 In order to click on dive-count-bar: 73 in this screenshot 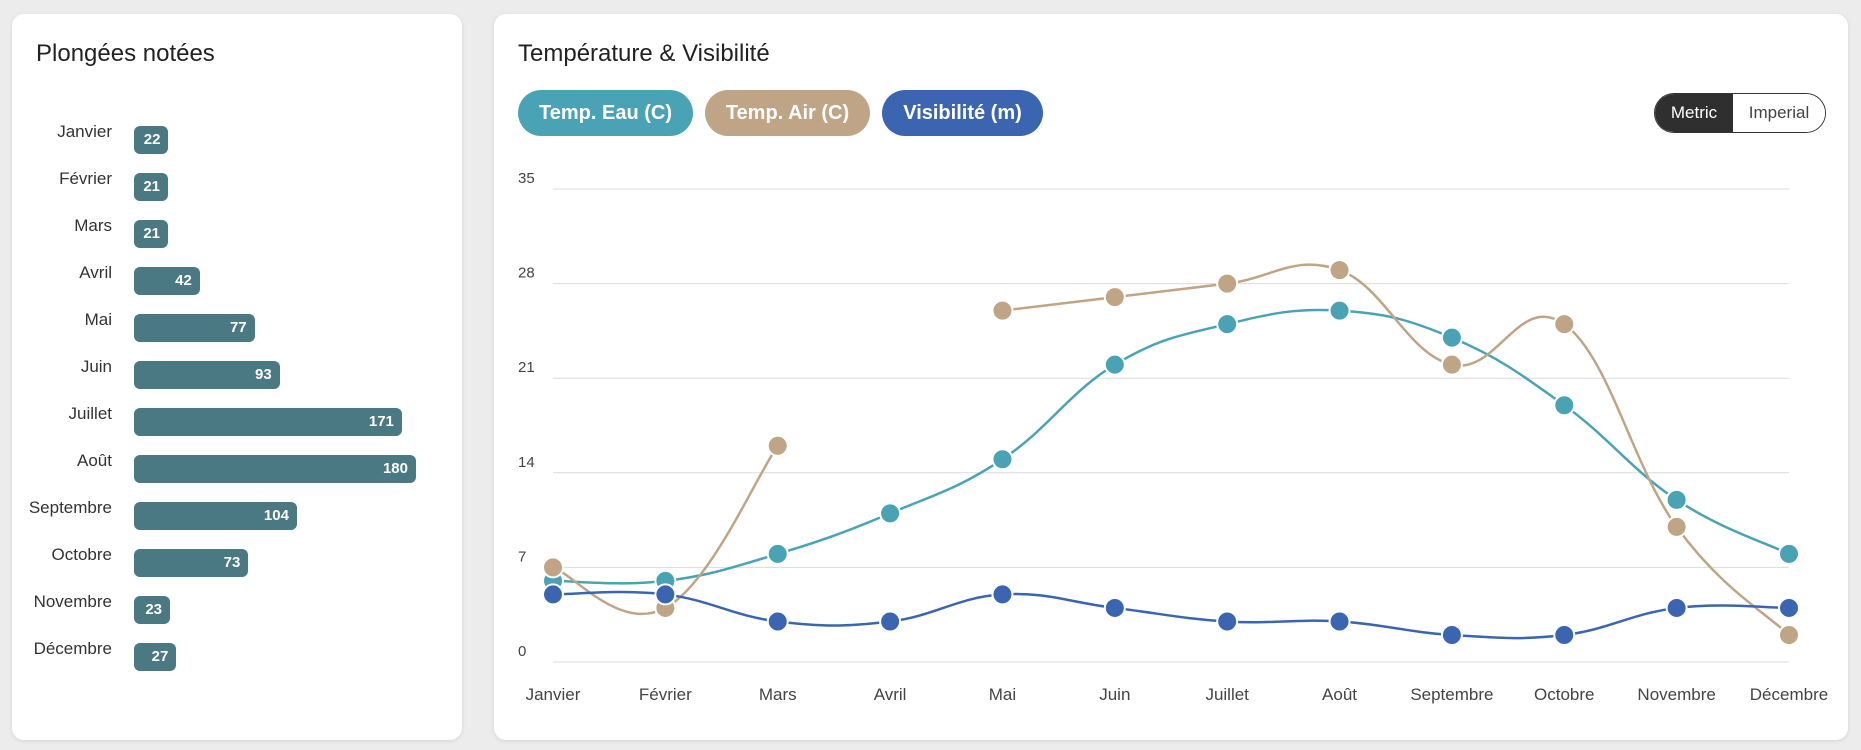, I will do `click(191, 563)`.